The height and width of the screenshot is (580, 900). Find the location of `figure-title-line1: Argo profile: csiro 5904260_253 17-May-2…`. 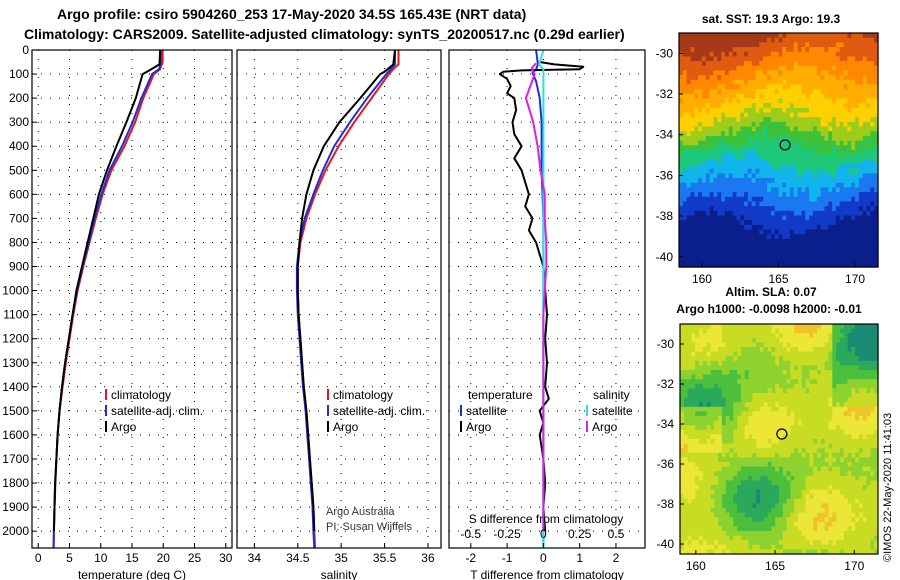

figure-title-line1: Argo profile: csiro 5904260_253 17-May-2… is located at coordinates (292, 14).